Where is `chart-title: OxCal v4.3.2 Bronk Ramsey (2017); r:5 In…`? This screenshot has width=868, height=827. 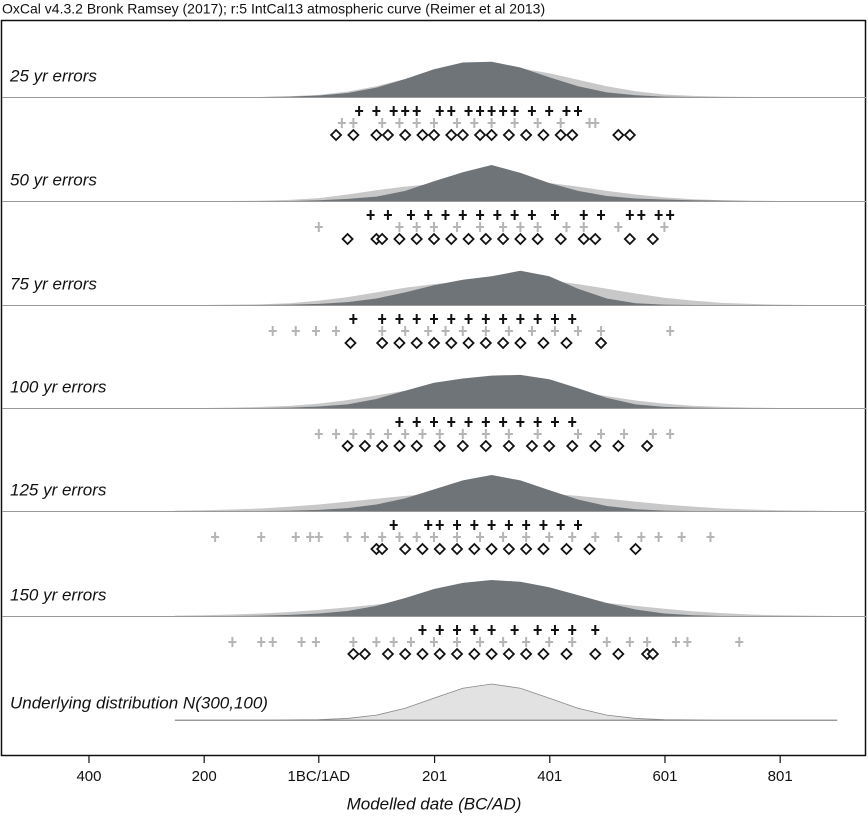 chart-title: OxCal v4.3.2 Bronk Ramsey (2017); r:5 In… is located at coordinates (273, 9).